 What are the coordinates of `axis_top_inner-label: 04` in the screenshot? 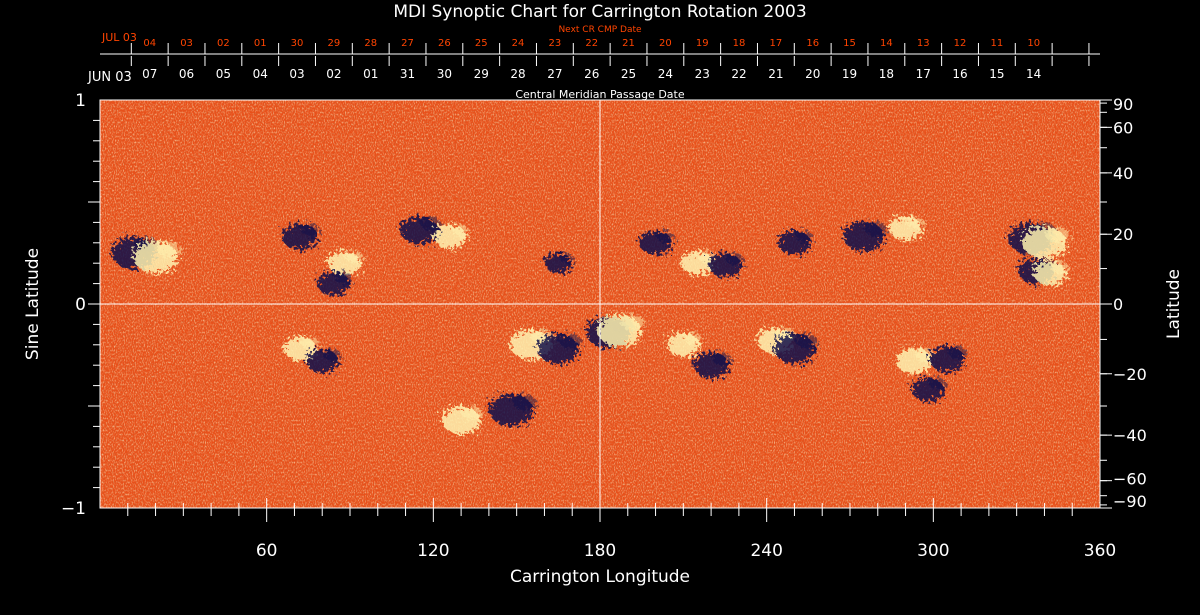 It's located at (260, 74).